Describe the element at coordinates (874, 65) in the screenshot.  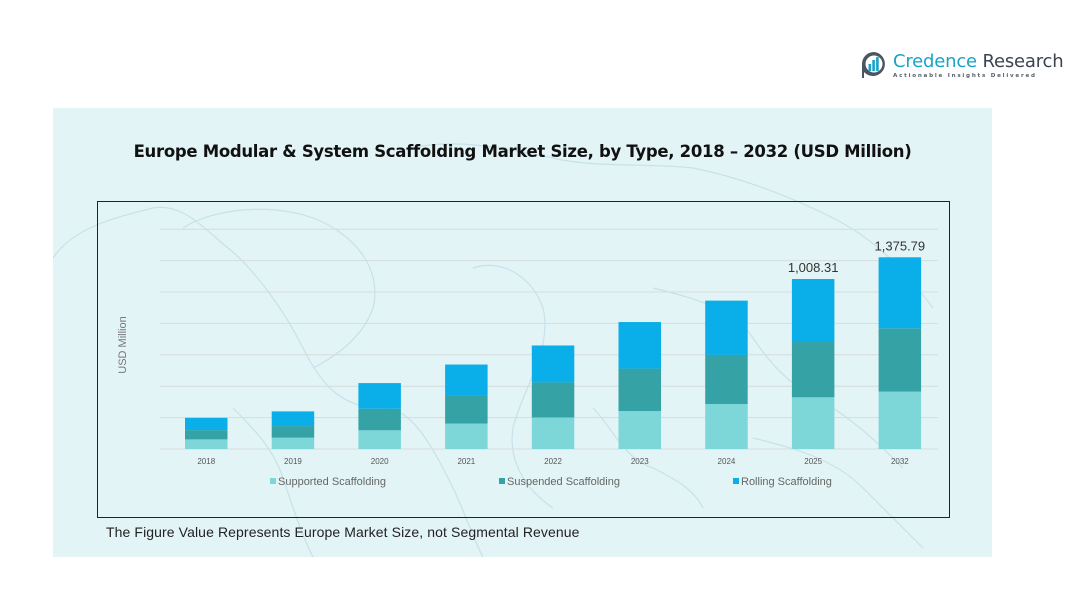
I see `logo-chart-icon` at that location.